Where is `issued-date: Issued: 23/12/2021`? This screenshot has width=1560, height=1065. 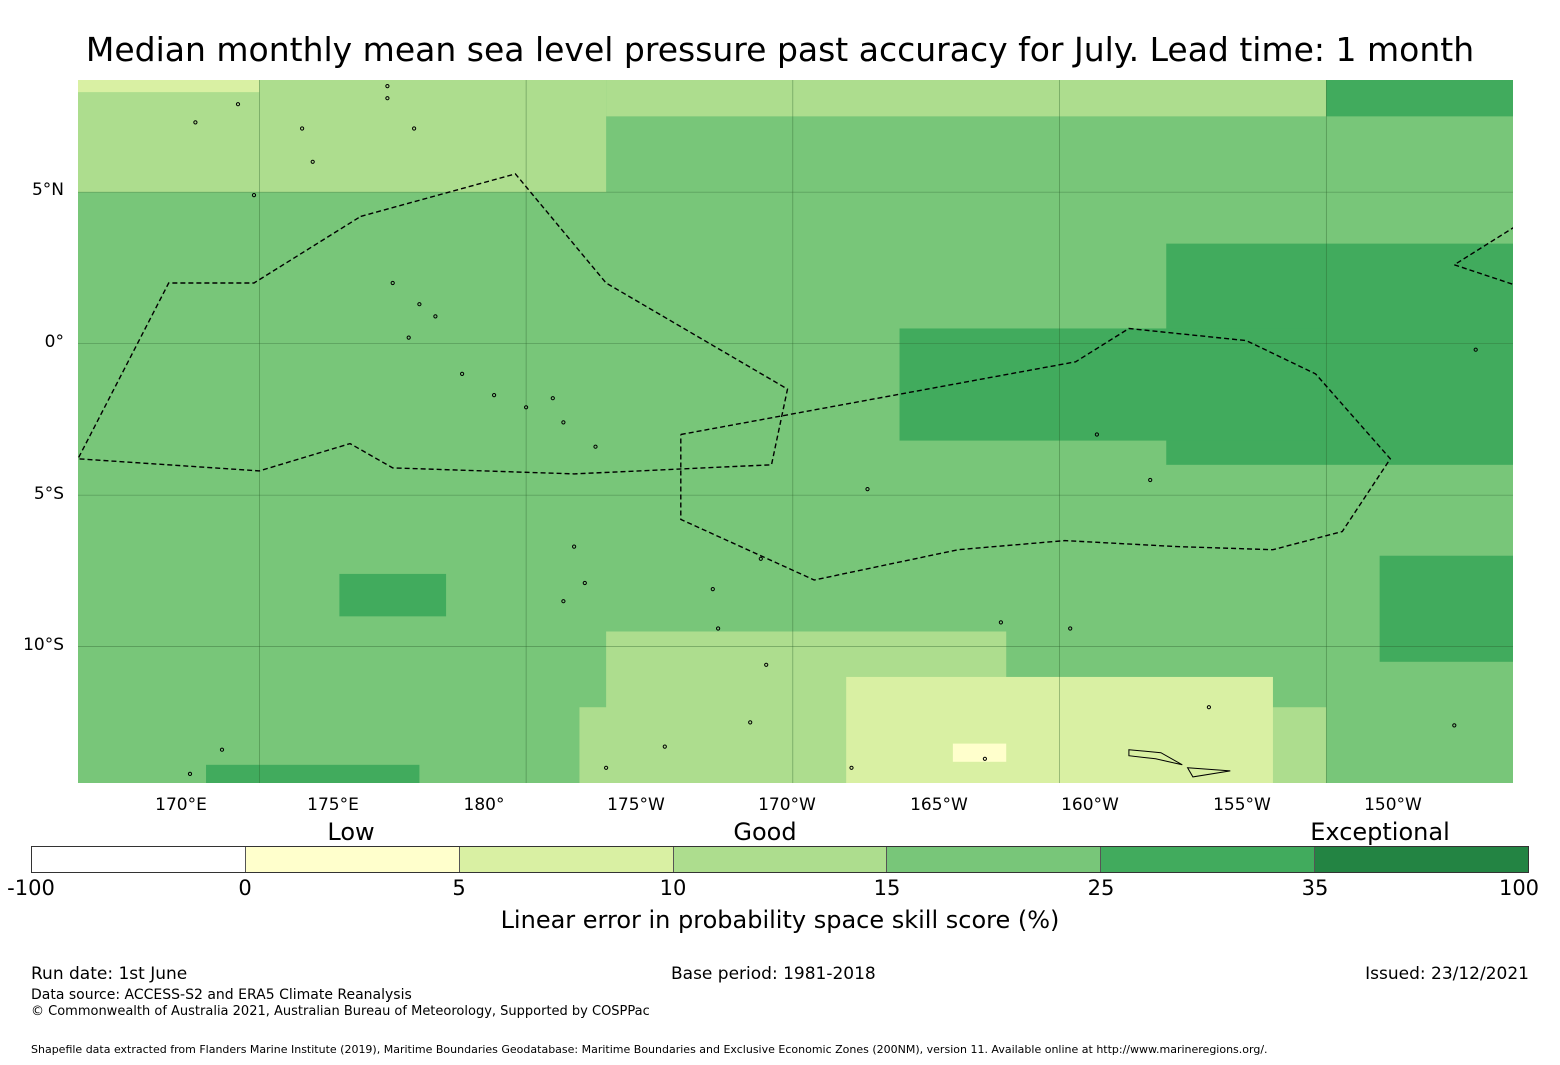
issued-date: Issued: 23/12/2021 is located at coordinates (1447, 974).